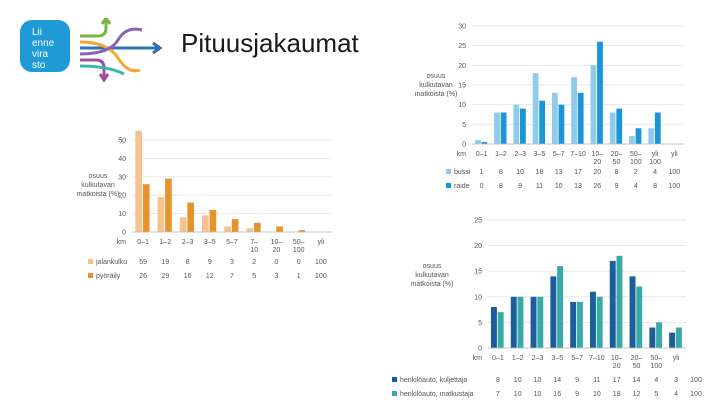 This screenshot has height=405, width=720. What do you see at coordinates (480, 323) in the screenshot?
I see `y-tick-label: 5` at bounding box center [480, 323].